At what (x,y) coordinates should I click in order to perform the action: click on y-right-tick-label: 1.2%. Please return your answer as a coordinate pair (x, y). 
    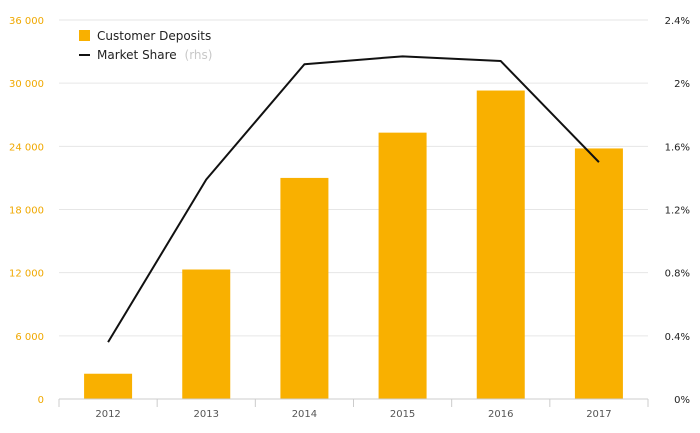
    Looking at the image, I should click on (677, 211).